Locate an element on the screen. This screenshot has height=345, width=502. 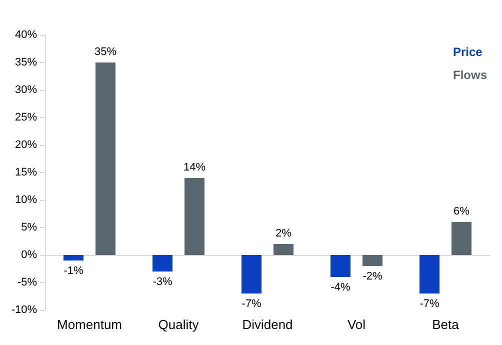
x-tick-label: Momentum is located at coordinates (89, 324).